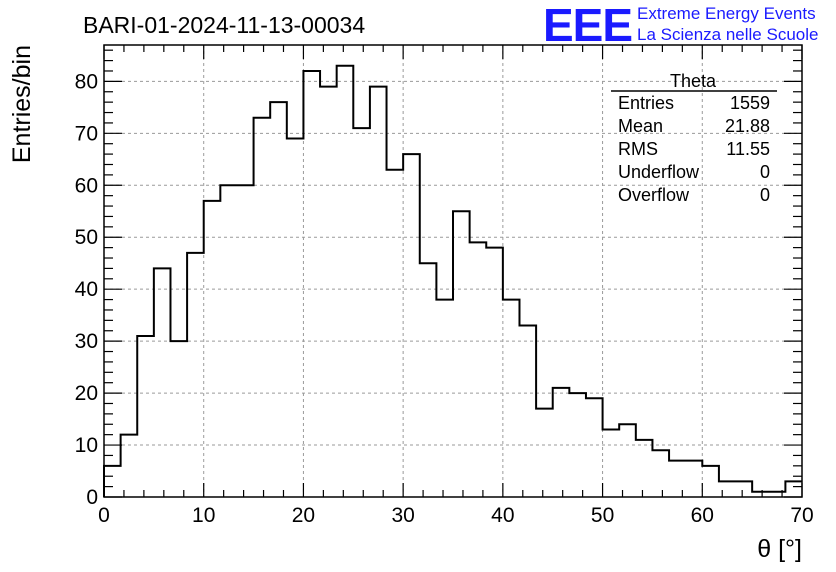 The image size is (836, 572). I want to click on y-tick-label: 30, so click(86, 341).